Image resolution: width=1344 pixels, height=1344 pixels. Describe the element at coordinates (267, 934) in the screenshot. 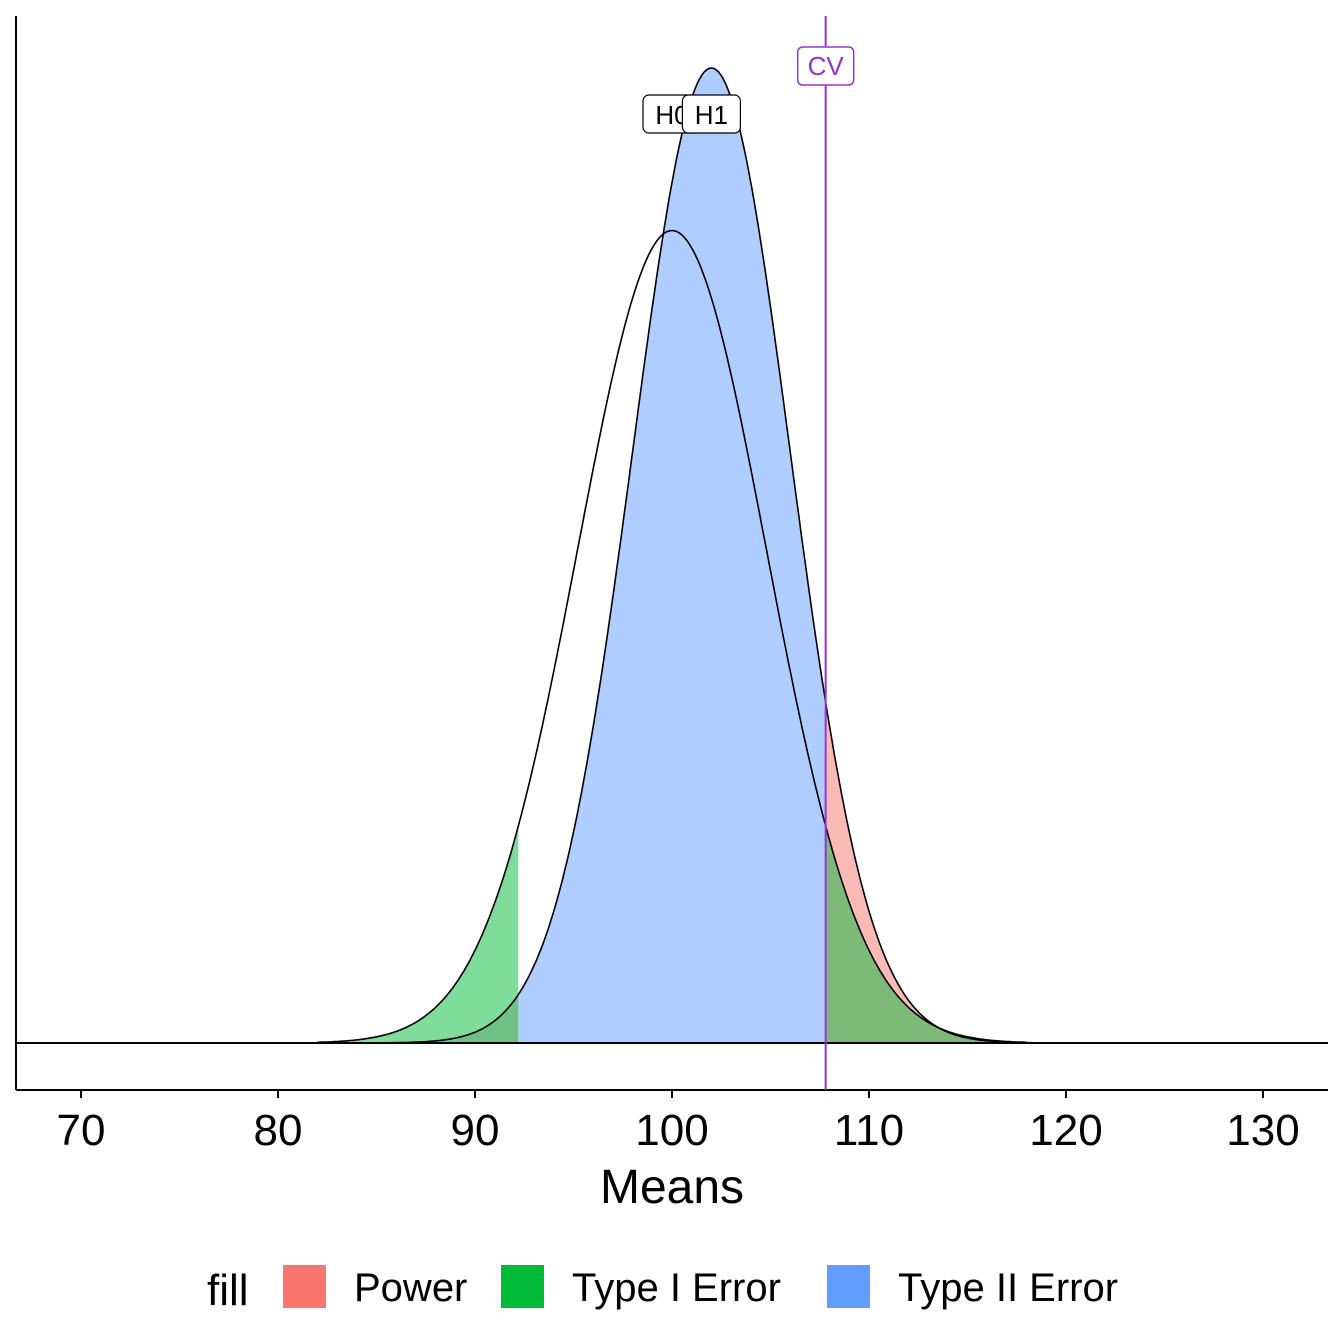

I see `type-i-error-area-left` at that location.